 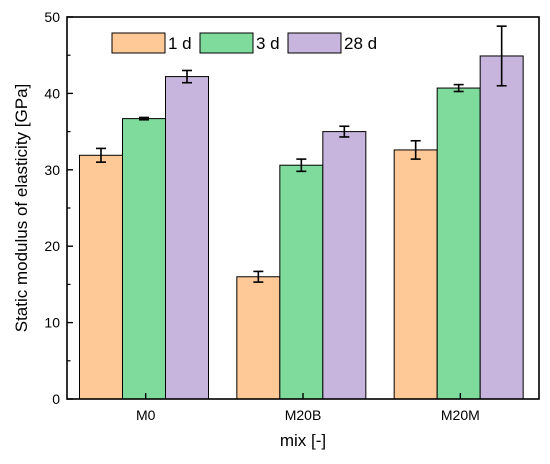 What do you see at coordinates (458, 88) in the screenshot?
I see `errorbar-m20m-3d` at bounding box center [458, 88].